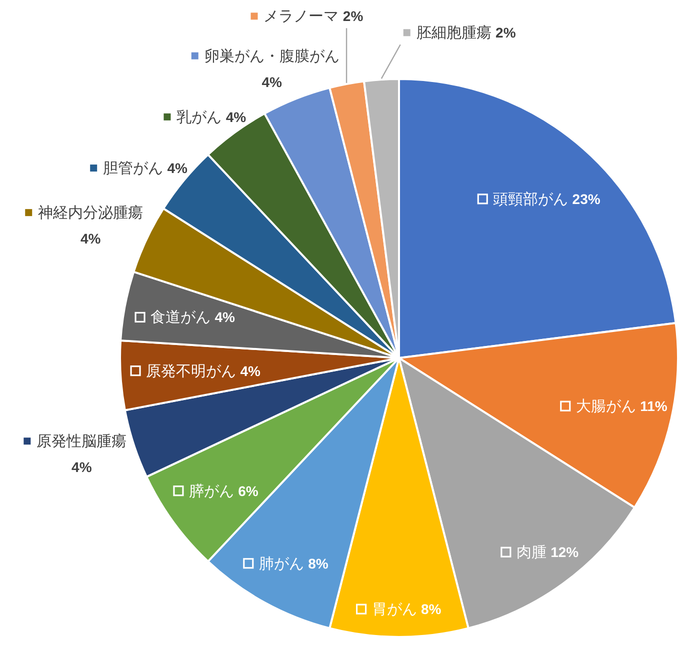 This screenshot has height=655, width=700. Describe the element at coordinates (272, 55) in the screenshot. I see `legend-label: 卵巣がん・腹膜がん` at that location.